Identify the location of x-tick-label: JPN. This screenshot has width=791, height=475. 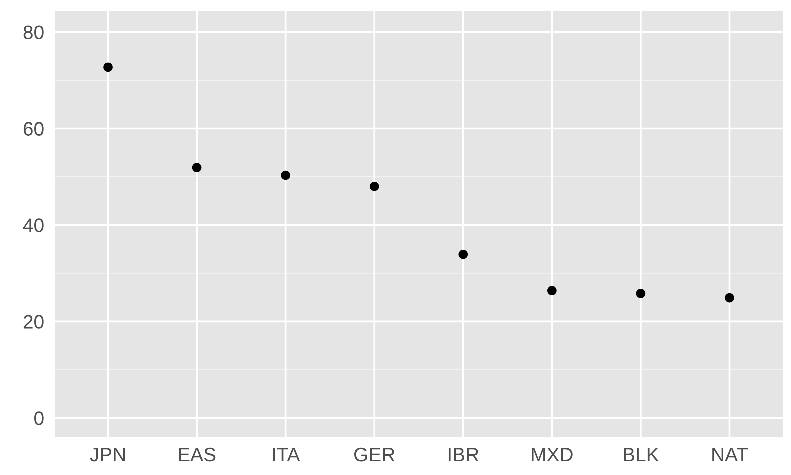
(108, 455).